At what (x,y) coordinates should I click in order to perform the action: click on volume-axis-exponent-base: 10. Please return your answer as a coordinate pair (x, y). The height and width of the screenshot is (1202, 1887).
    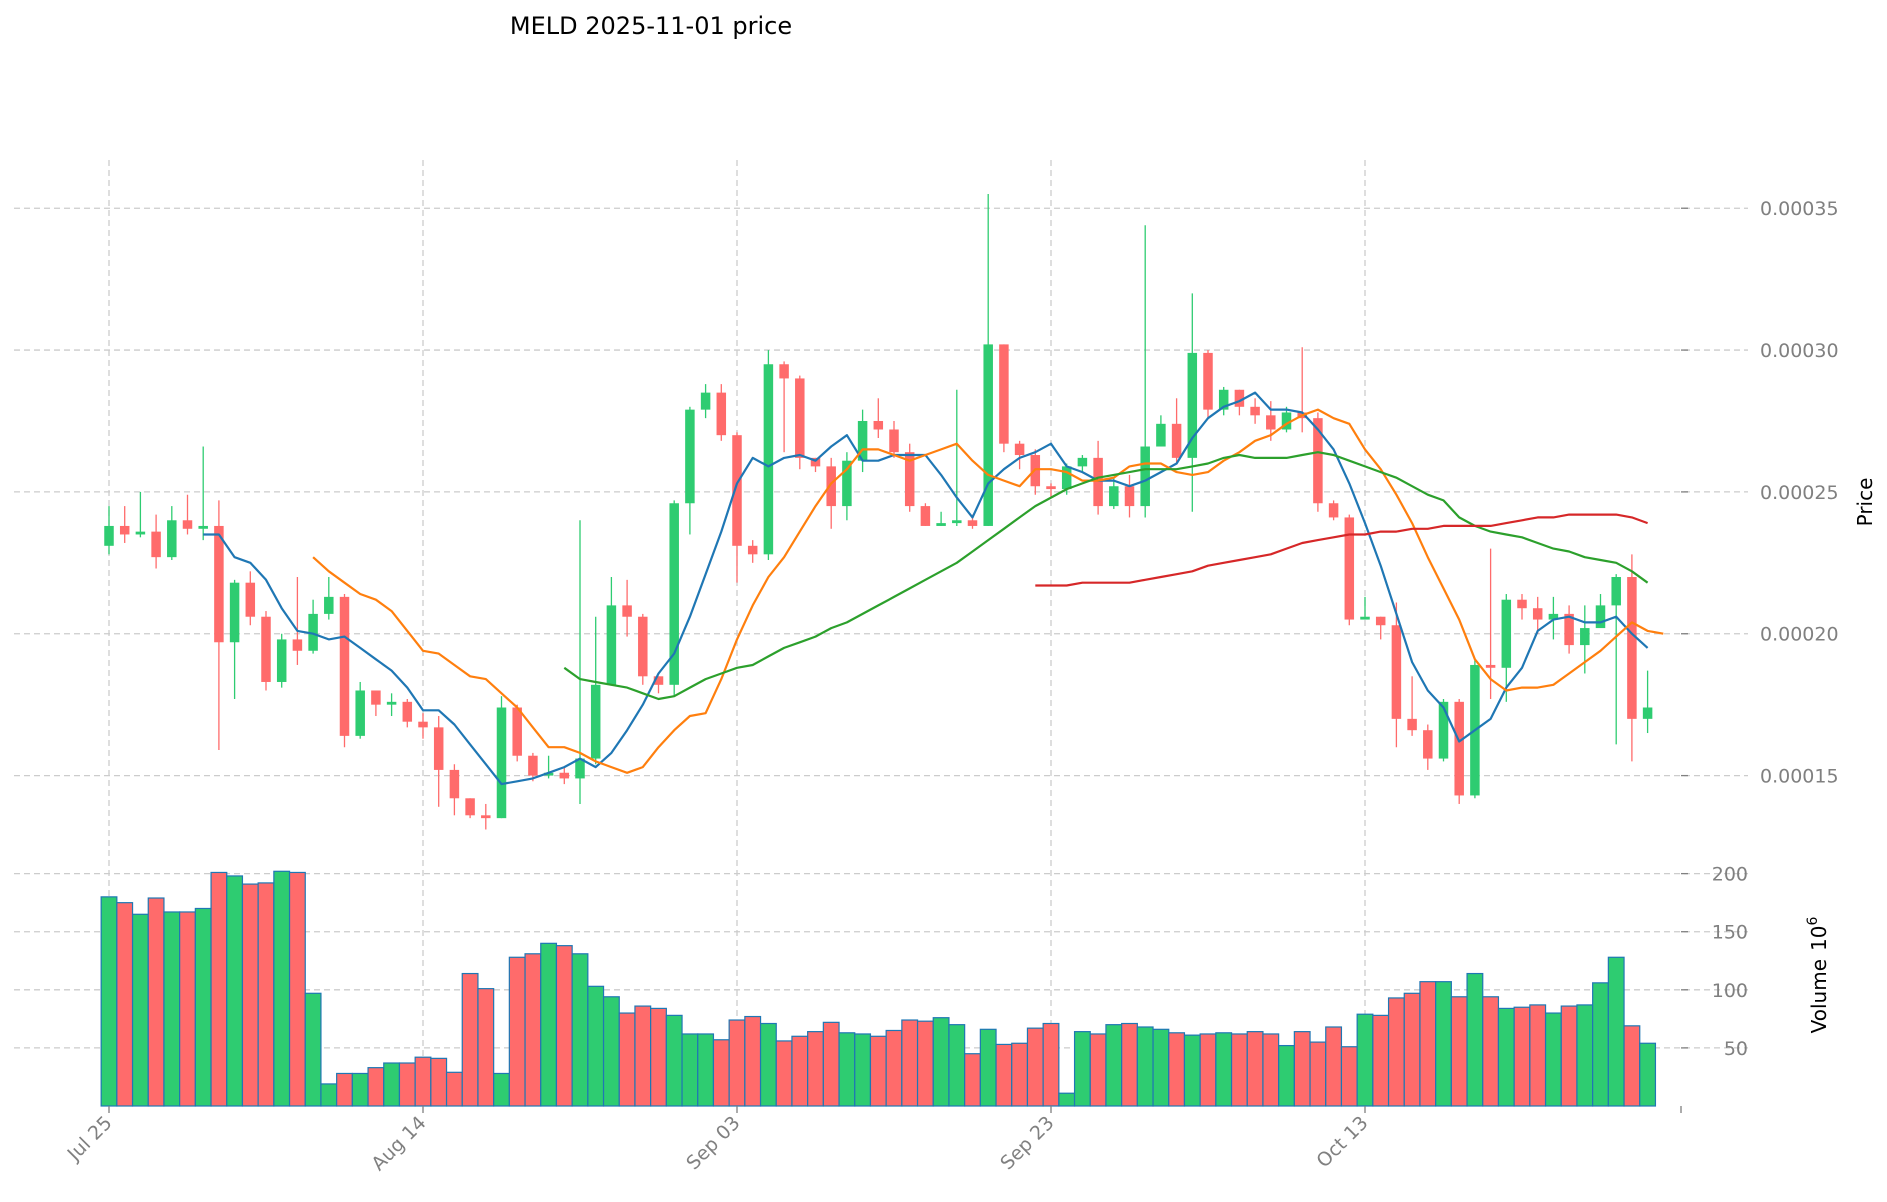
    Looking at the image, I should click on (1819, 938).